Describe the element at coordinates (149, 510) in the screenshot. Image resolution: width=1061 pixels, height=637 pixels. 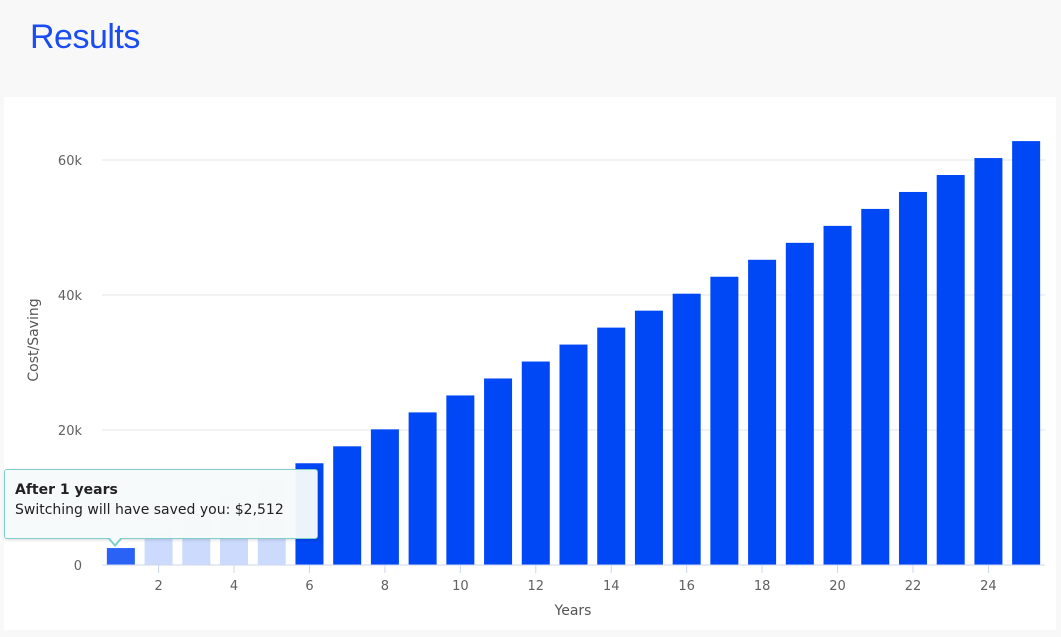
I see `tooltip-body: Switching will have saved you: $2,512` at that location.